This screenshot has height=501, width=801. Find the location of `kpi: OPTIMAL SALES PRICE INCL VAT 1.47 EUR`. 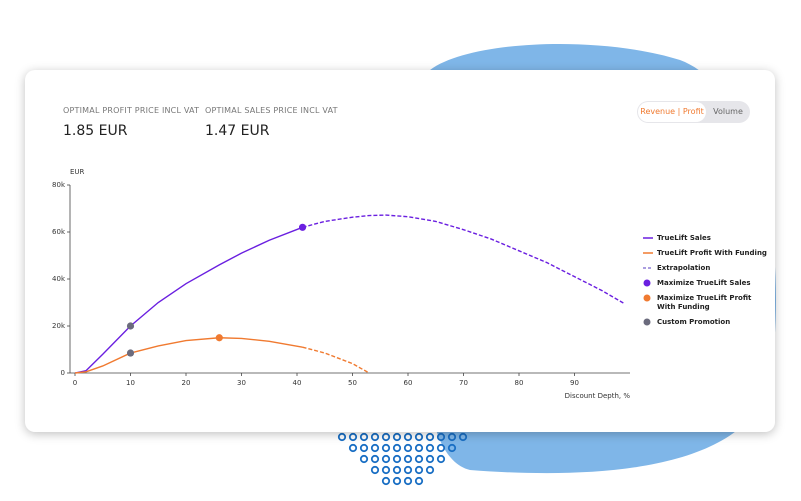

kpi: OPTIMAL SALES PRICE INCL VAT 1.47 EUR is located at coordinates (271, 122).